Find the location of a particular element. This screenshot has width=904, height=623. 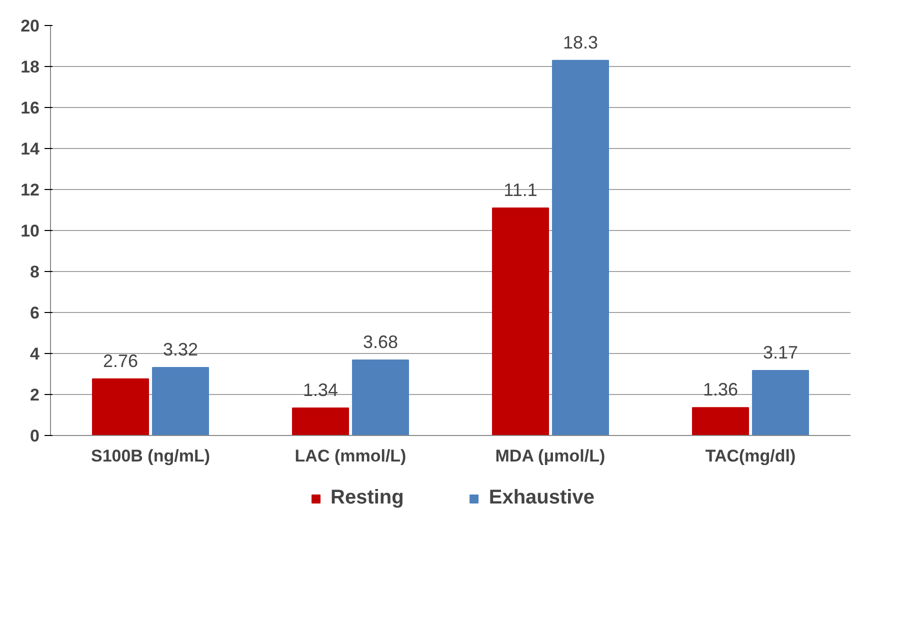

y-tick-label: 20 is located at coordinates (30, 26).